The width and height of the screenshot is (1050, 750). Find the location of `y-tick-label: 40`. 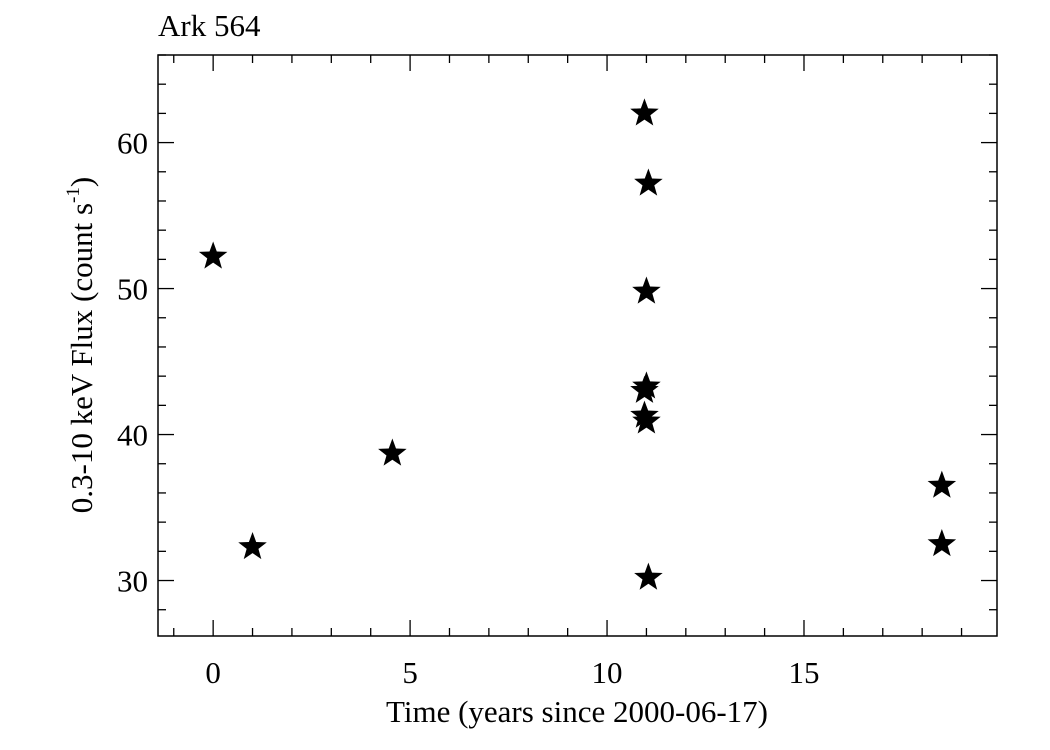

y-tick-label: 40 is located at coordinates (132, 435).